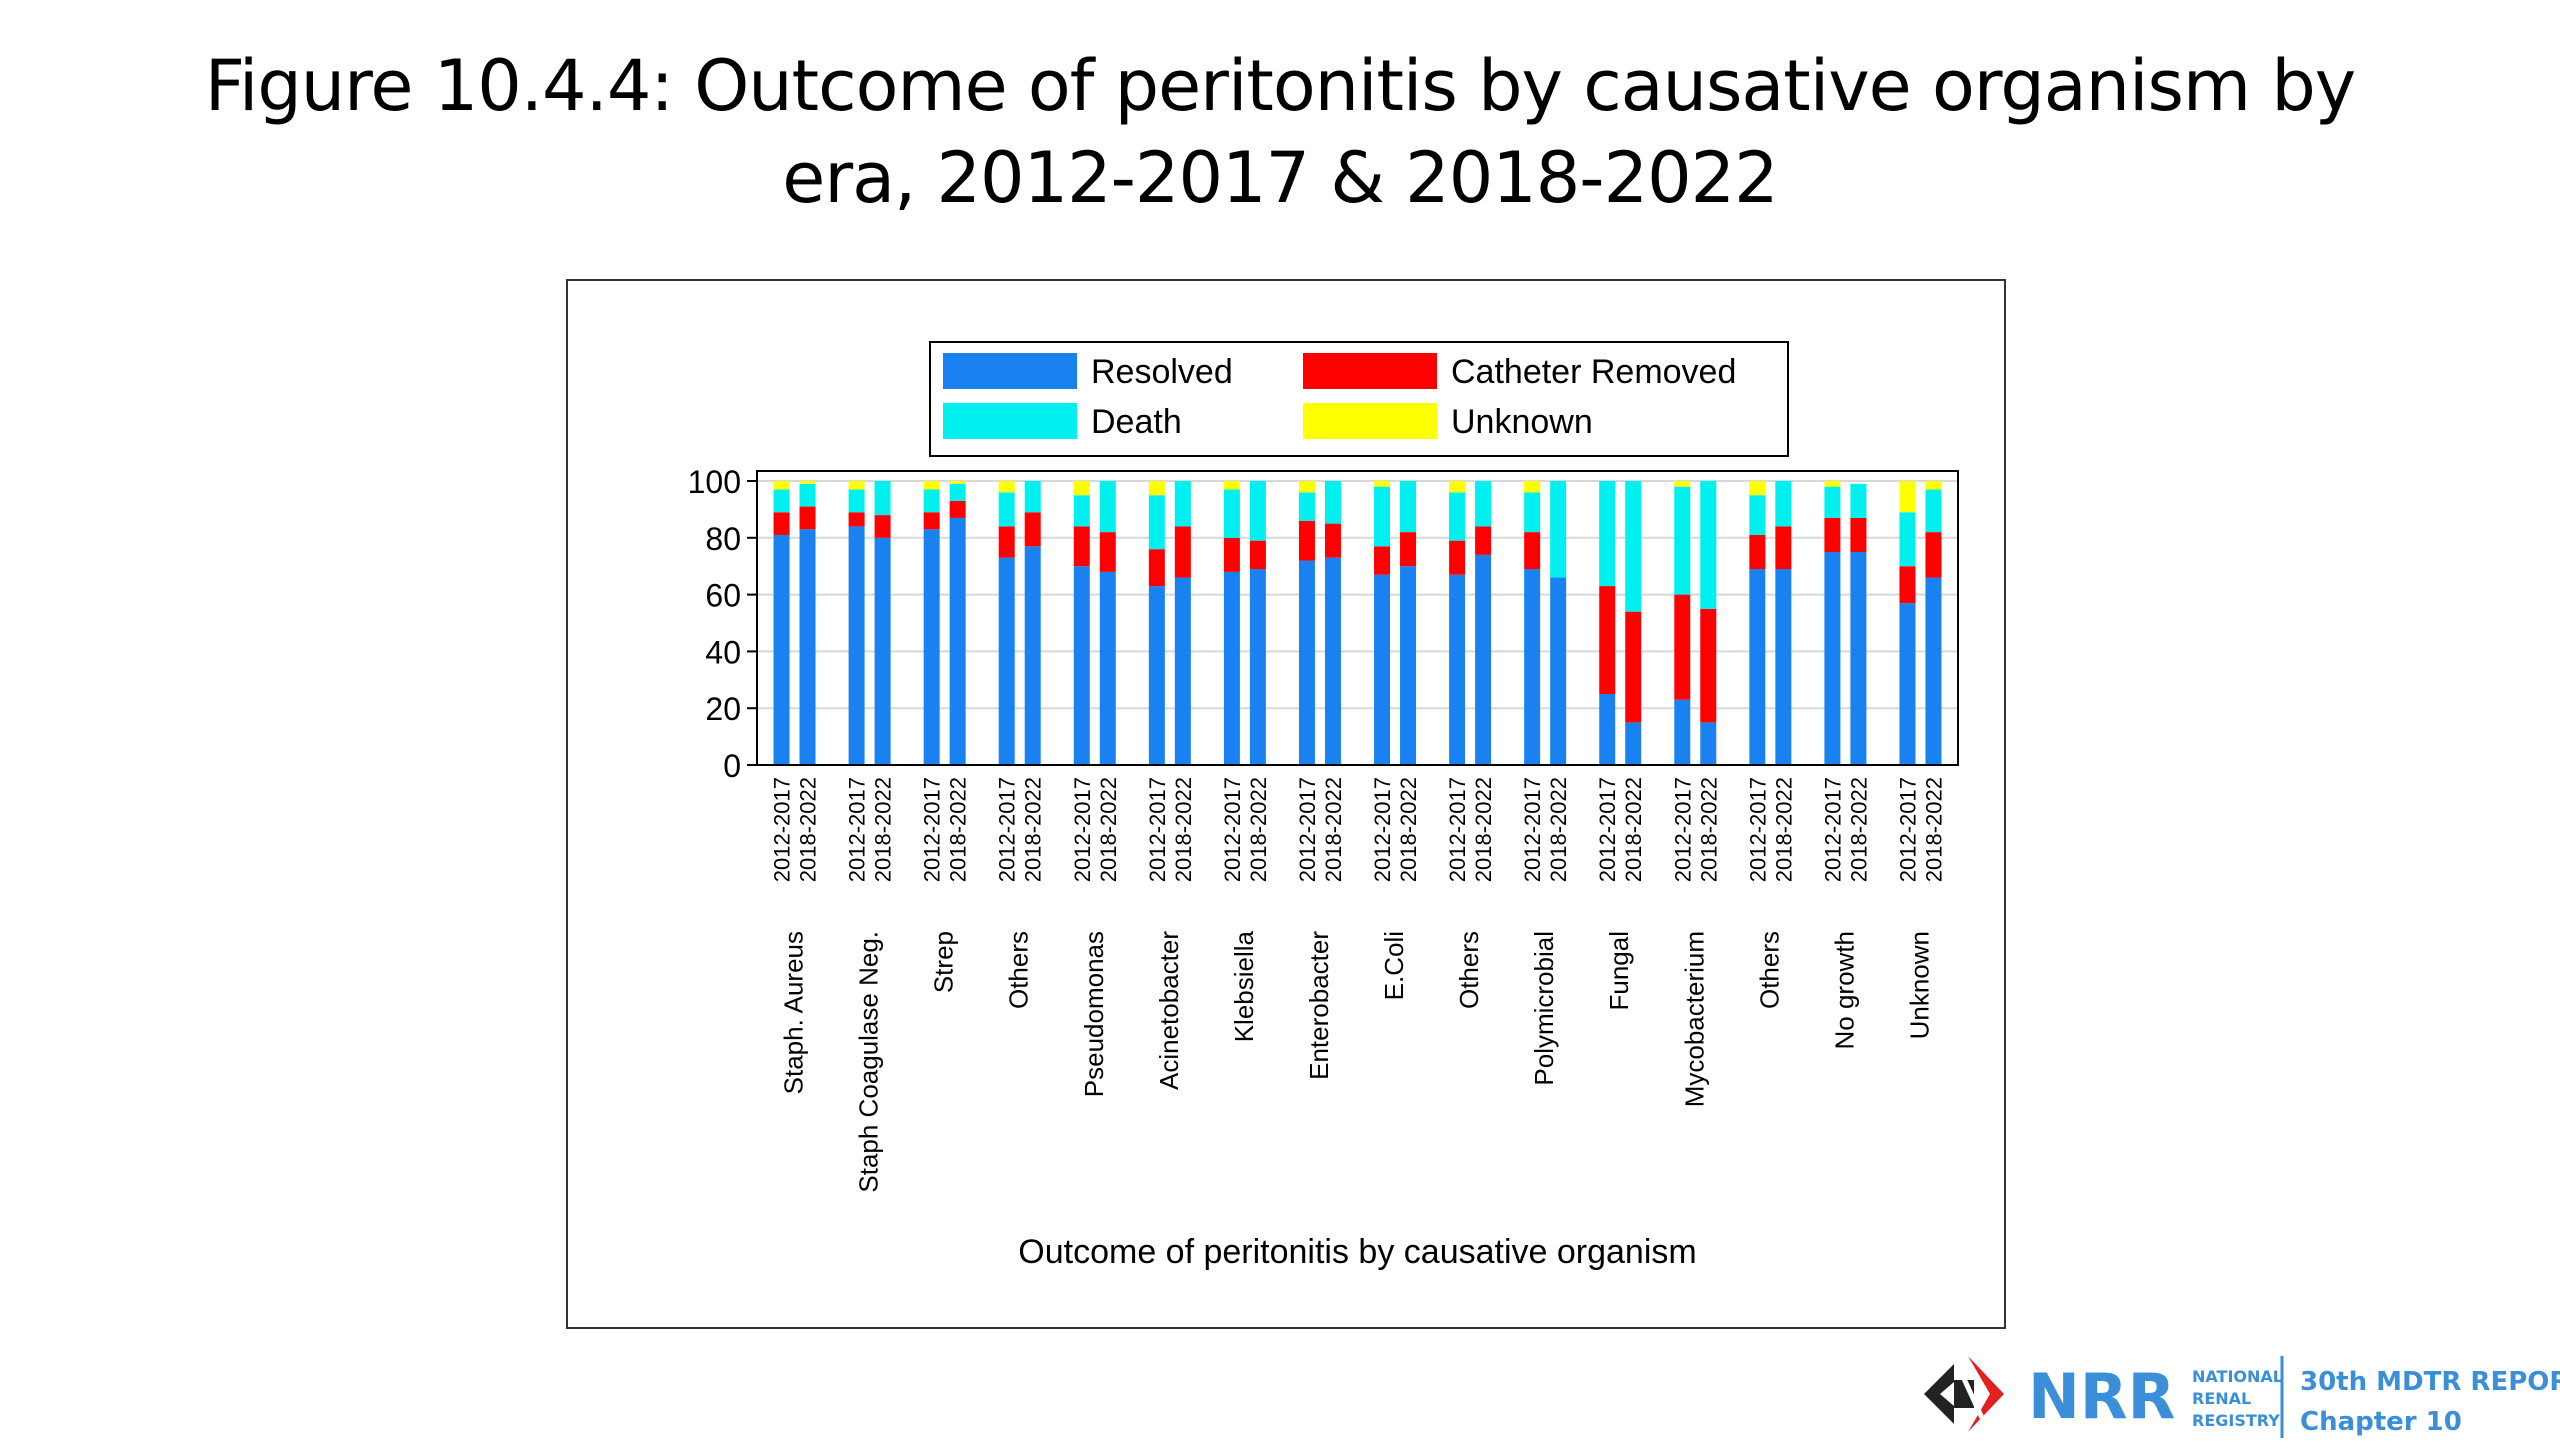 The height and width of the screenshot is (1445, 2560). Describe the element at coordinates (1544, 1008) in the screenshot. I see `group-tick-label: Polymicrobial` at that location.